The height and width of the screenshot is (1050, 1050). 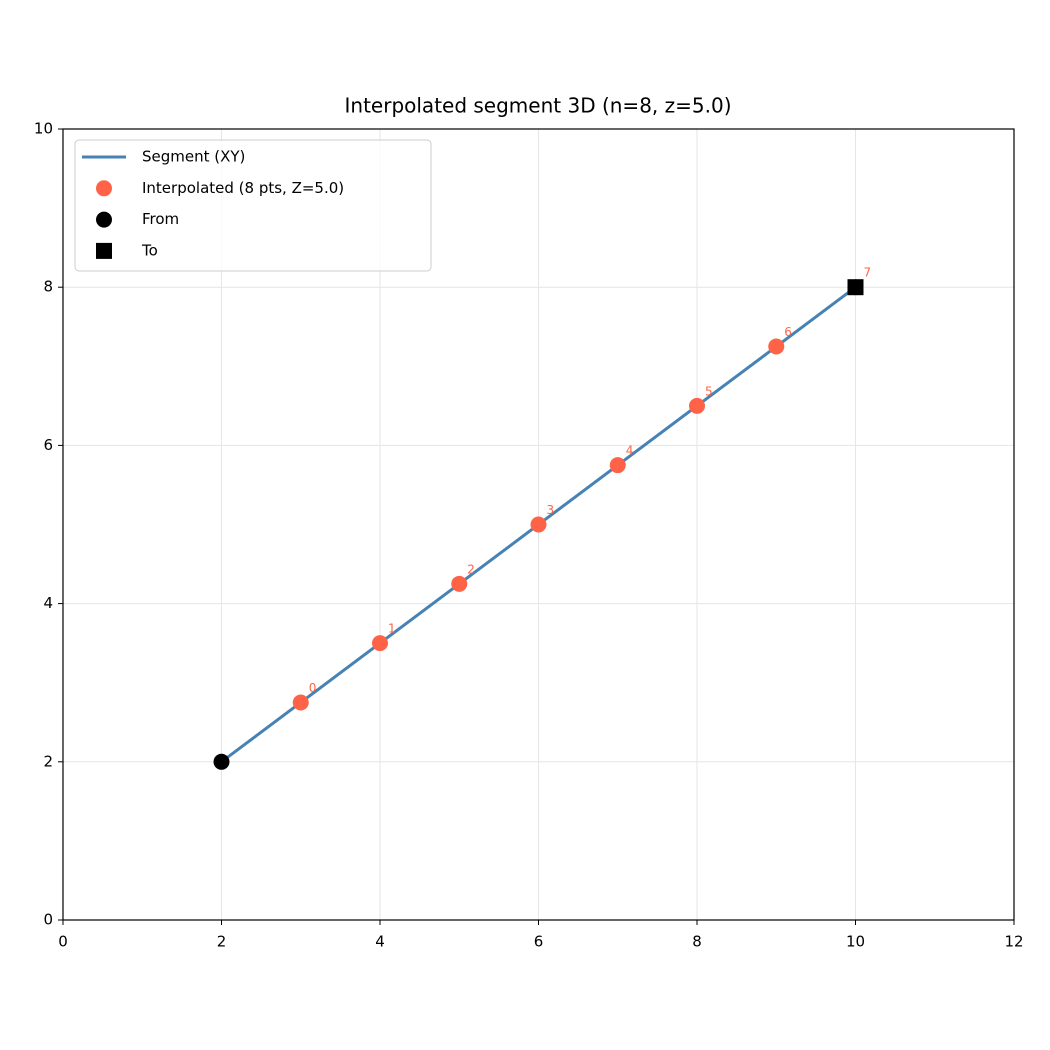 I want to click on y-tick-label: 2, so click(x=48, y=761).